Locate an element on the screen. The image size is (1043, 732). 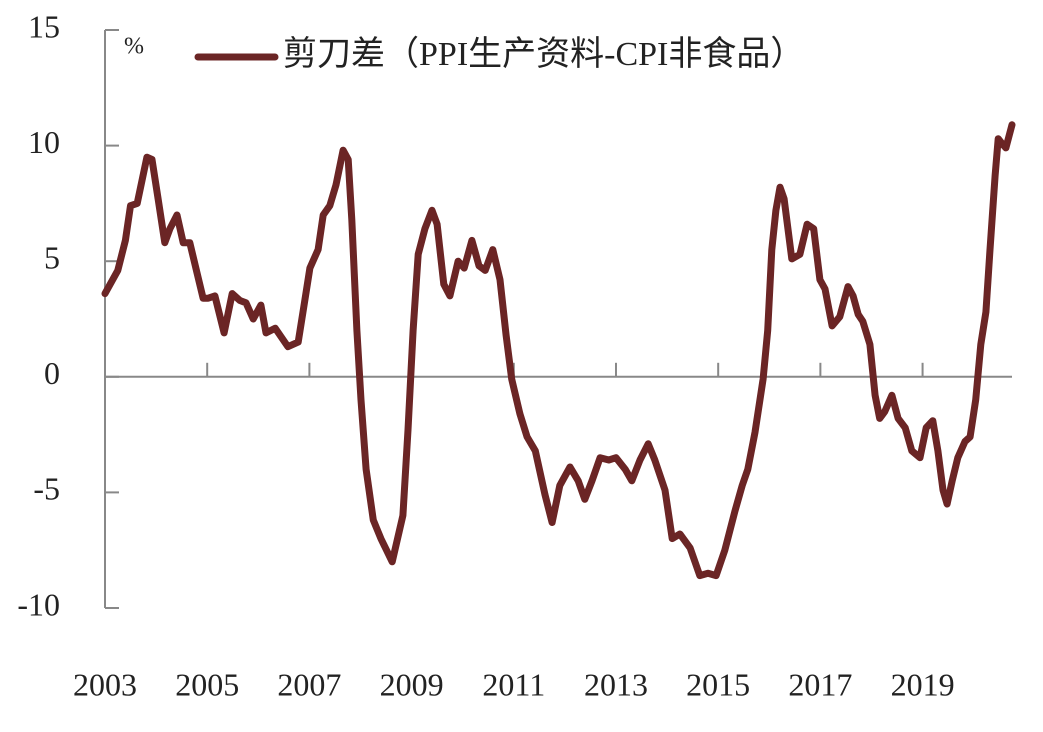
y-unit: % is located at coordinates (134, 47).